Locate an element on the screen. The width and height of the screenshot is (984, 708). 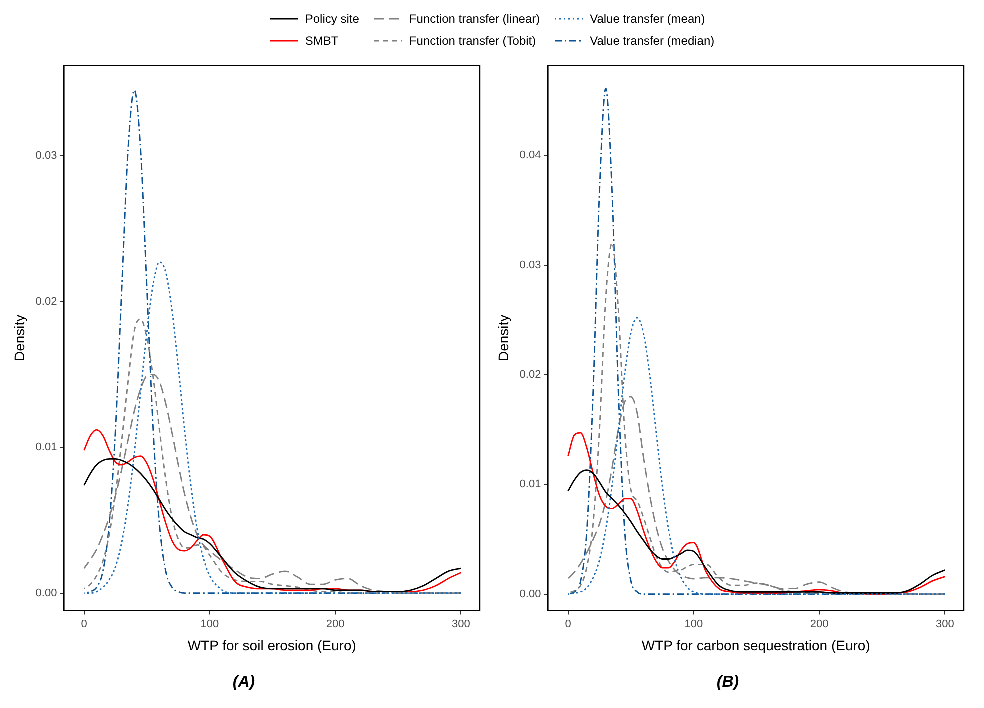
text: (A) is located at coordinates (244, 682).